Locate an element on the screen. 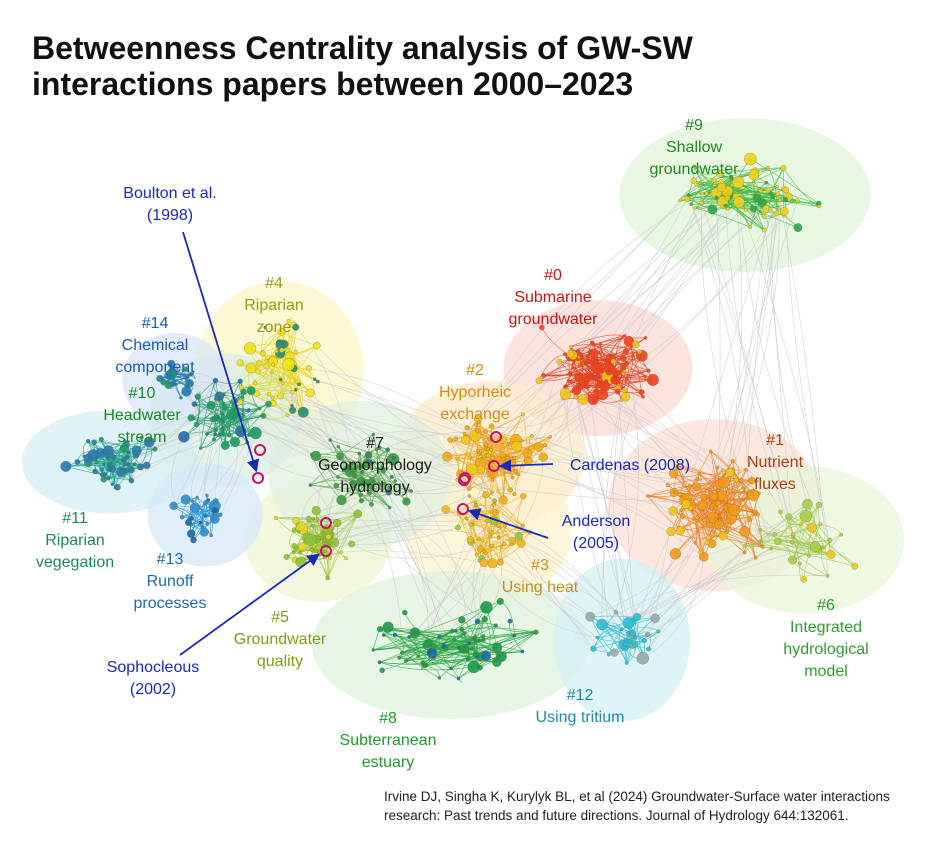 The height and width of the screenshot is (841, 939). paper-label-line: Sophocleous is located at coordinates (153, 667).